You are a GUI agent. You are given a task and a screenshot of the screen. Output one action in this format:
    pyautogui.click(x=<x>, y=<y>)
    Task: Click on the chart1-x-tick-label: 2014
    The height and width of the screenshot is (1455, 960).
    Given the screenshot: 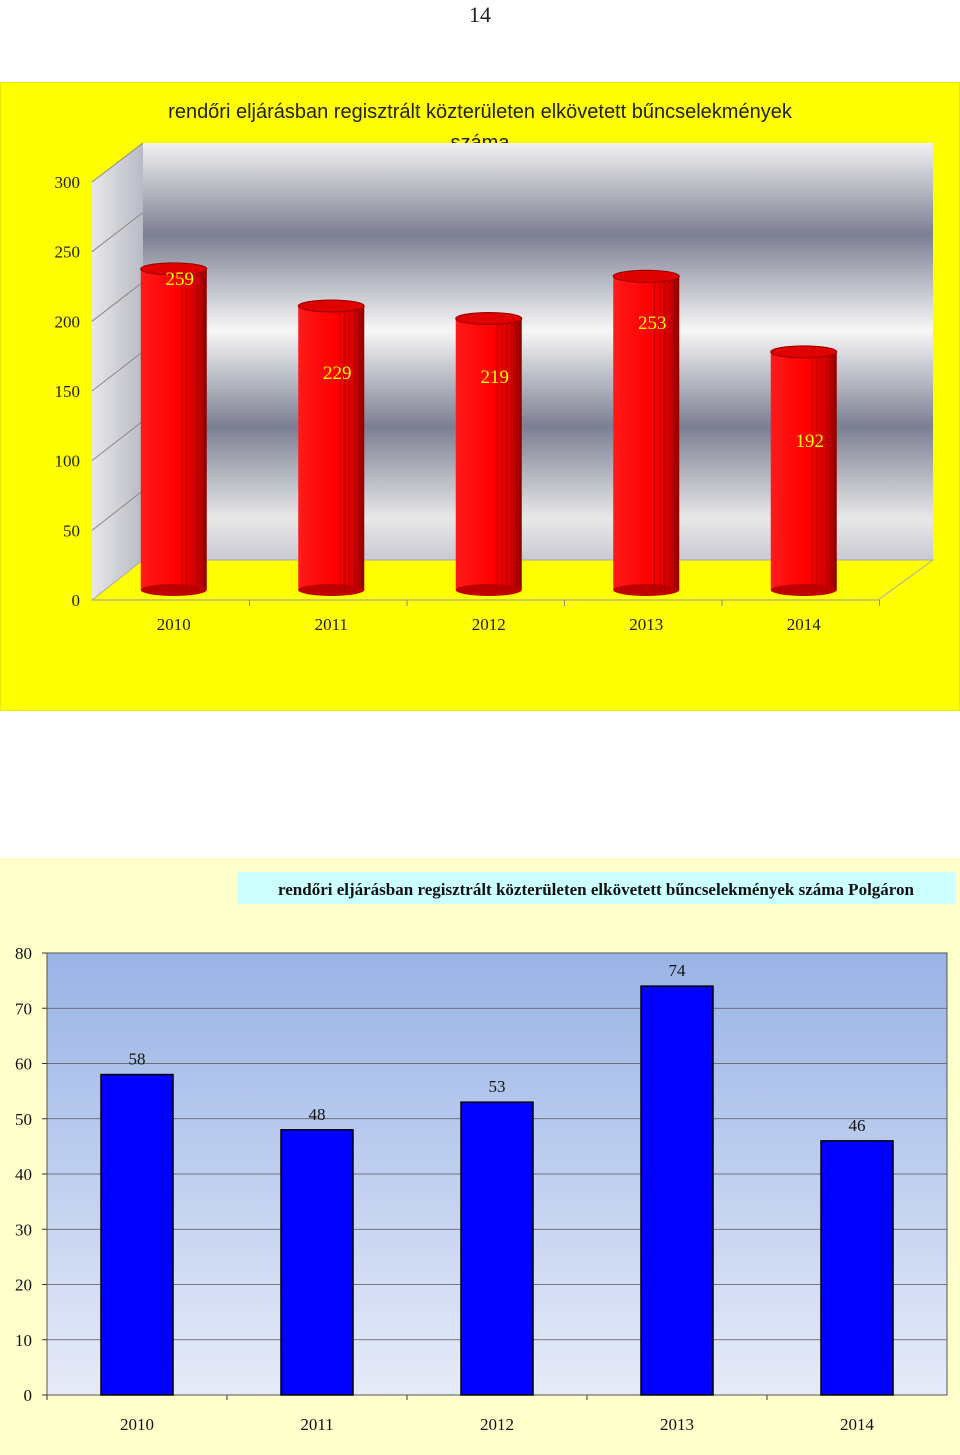 What is the action you would take?
    pyautogui.click(x=804, y=624)
    